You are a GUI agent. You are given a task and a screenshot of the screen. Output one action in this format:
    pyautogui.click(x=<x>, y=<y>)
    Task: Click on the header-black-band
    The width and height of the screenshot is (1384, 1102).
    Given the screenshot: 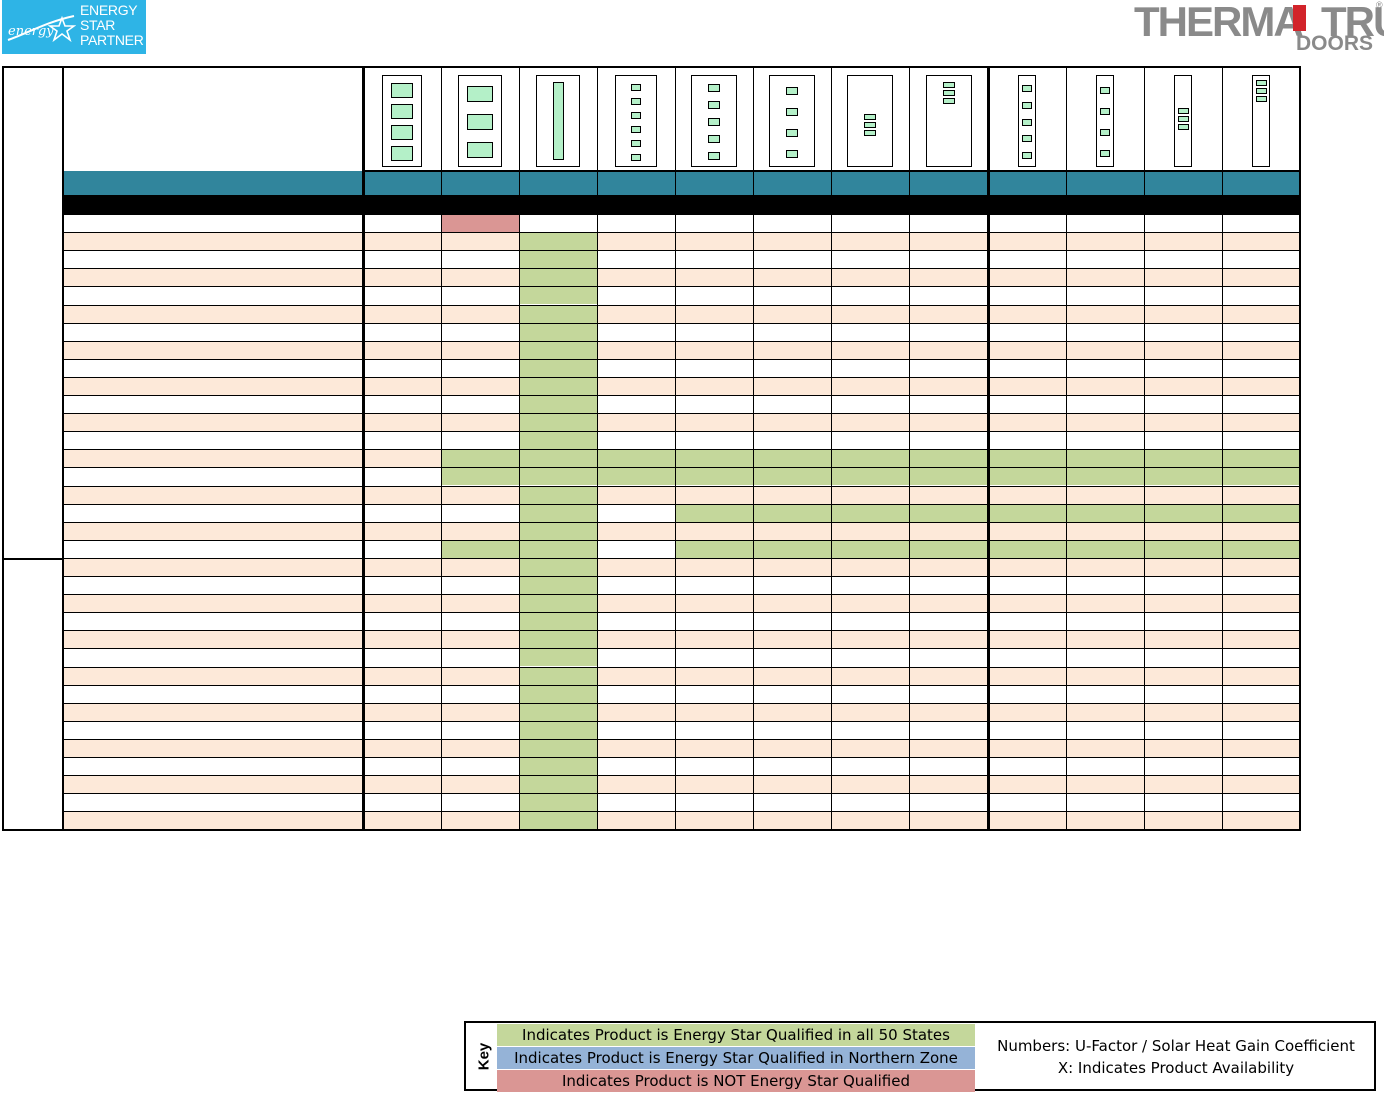 What is the action you would take?
    pyautogui.click(x=681, y=204)
    